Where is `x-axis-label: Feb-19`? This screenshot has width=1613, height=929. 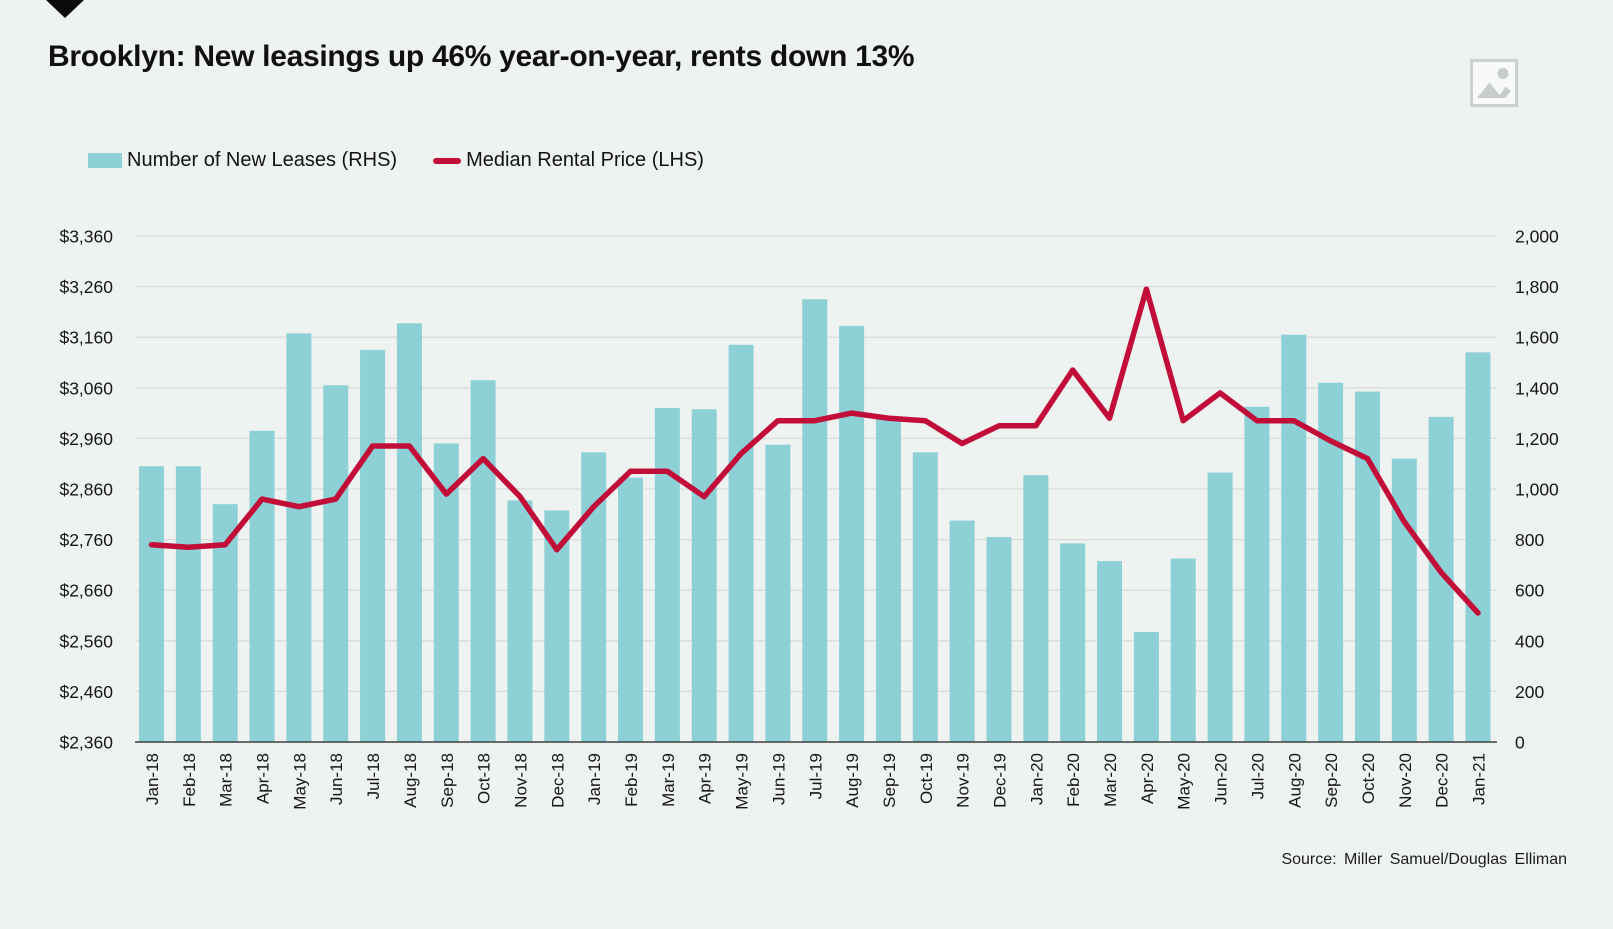
x-axis-label: Feb-19 is located at coordinates (631, 780).